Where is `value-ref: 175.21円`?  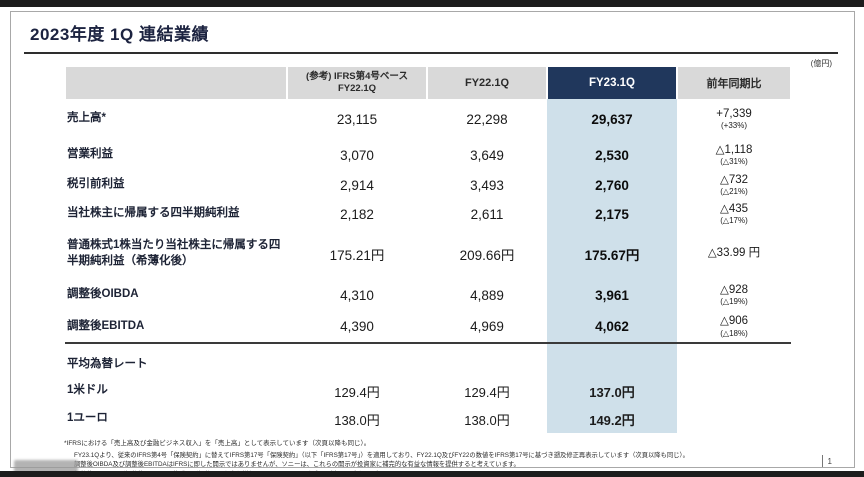 value-ref: 175.21円 is located at coordinates (357, 255).